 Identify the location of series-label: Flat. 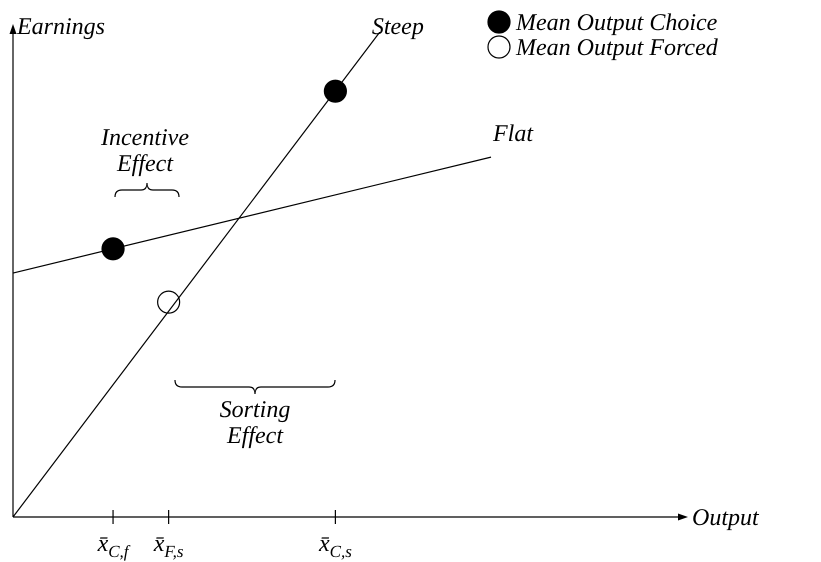
(513, 134).